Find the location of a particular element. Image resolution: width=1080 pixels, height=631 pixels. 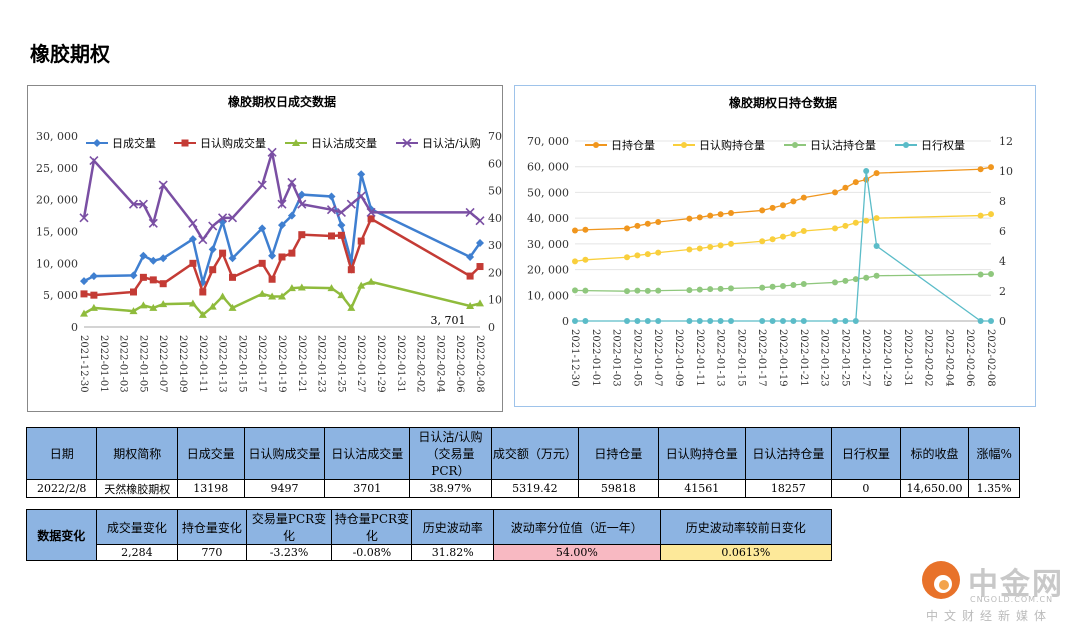

y-right-tick-label: 10 is located at coordinates (1006, 171).